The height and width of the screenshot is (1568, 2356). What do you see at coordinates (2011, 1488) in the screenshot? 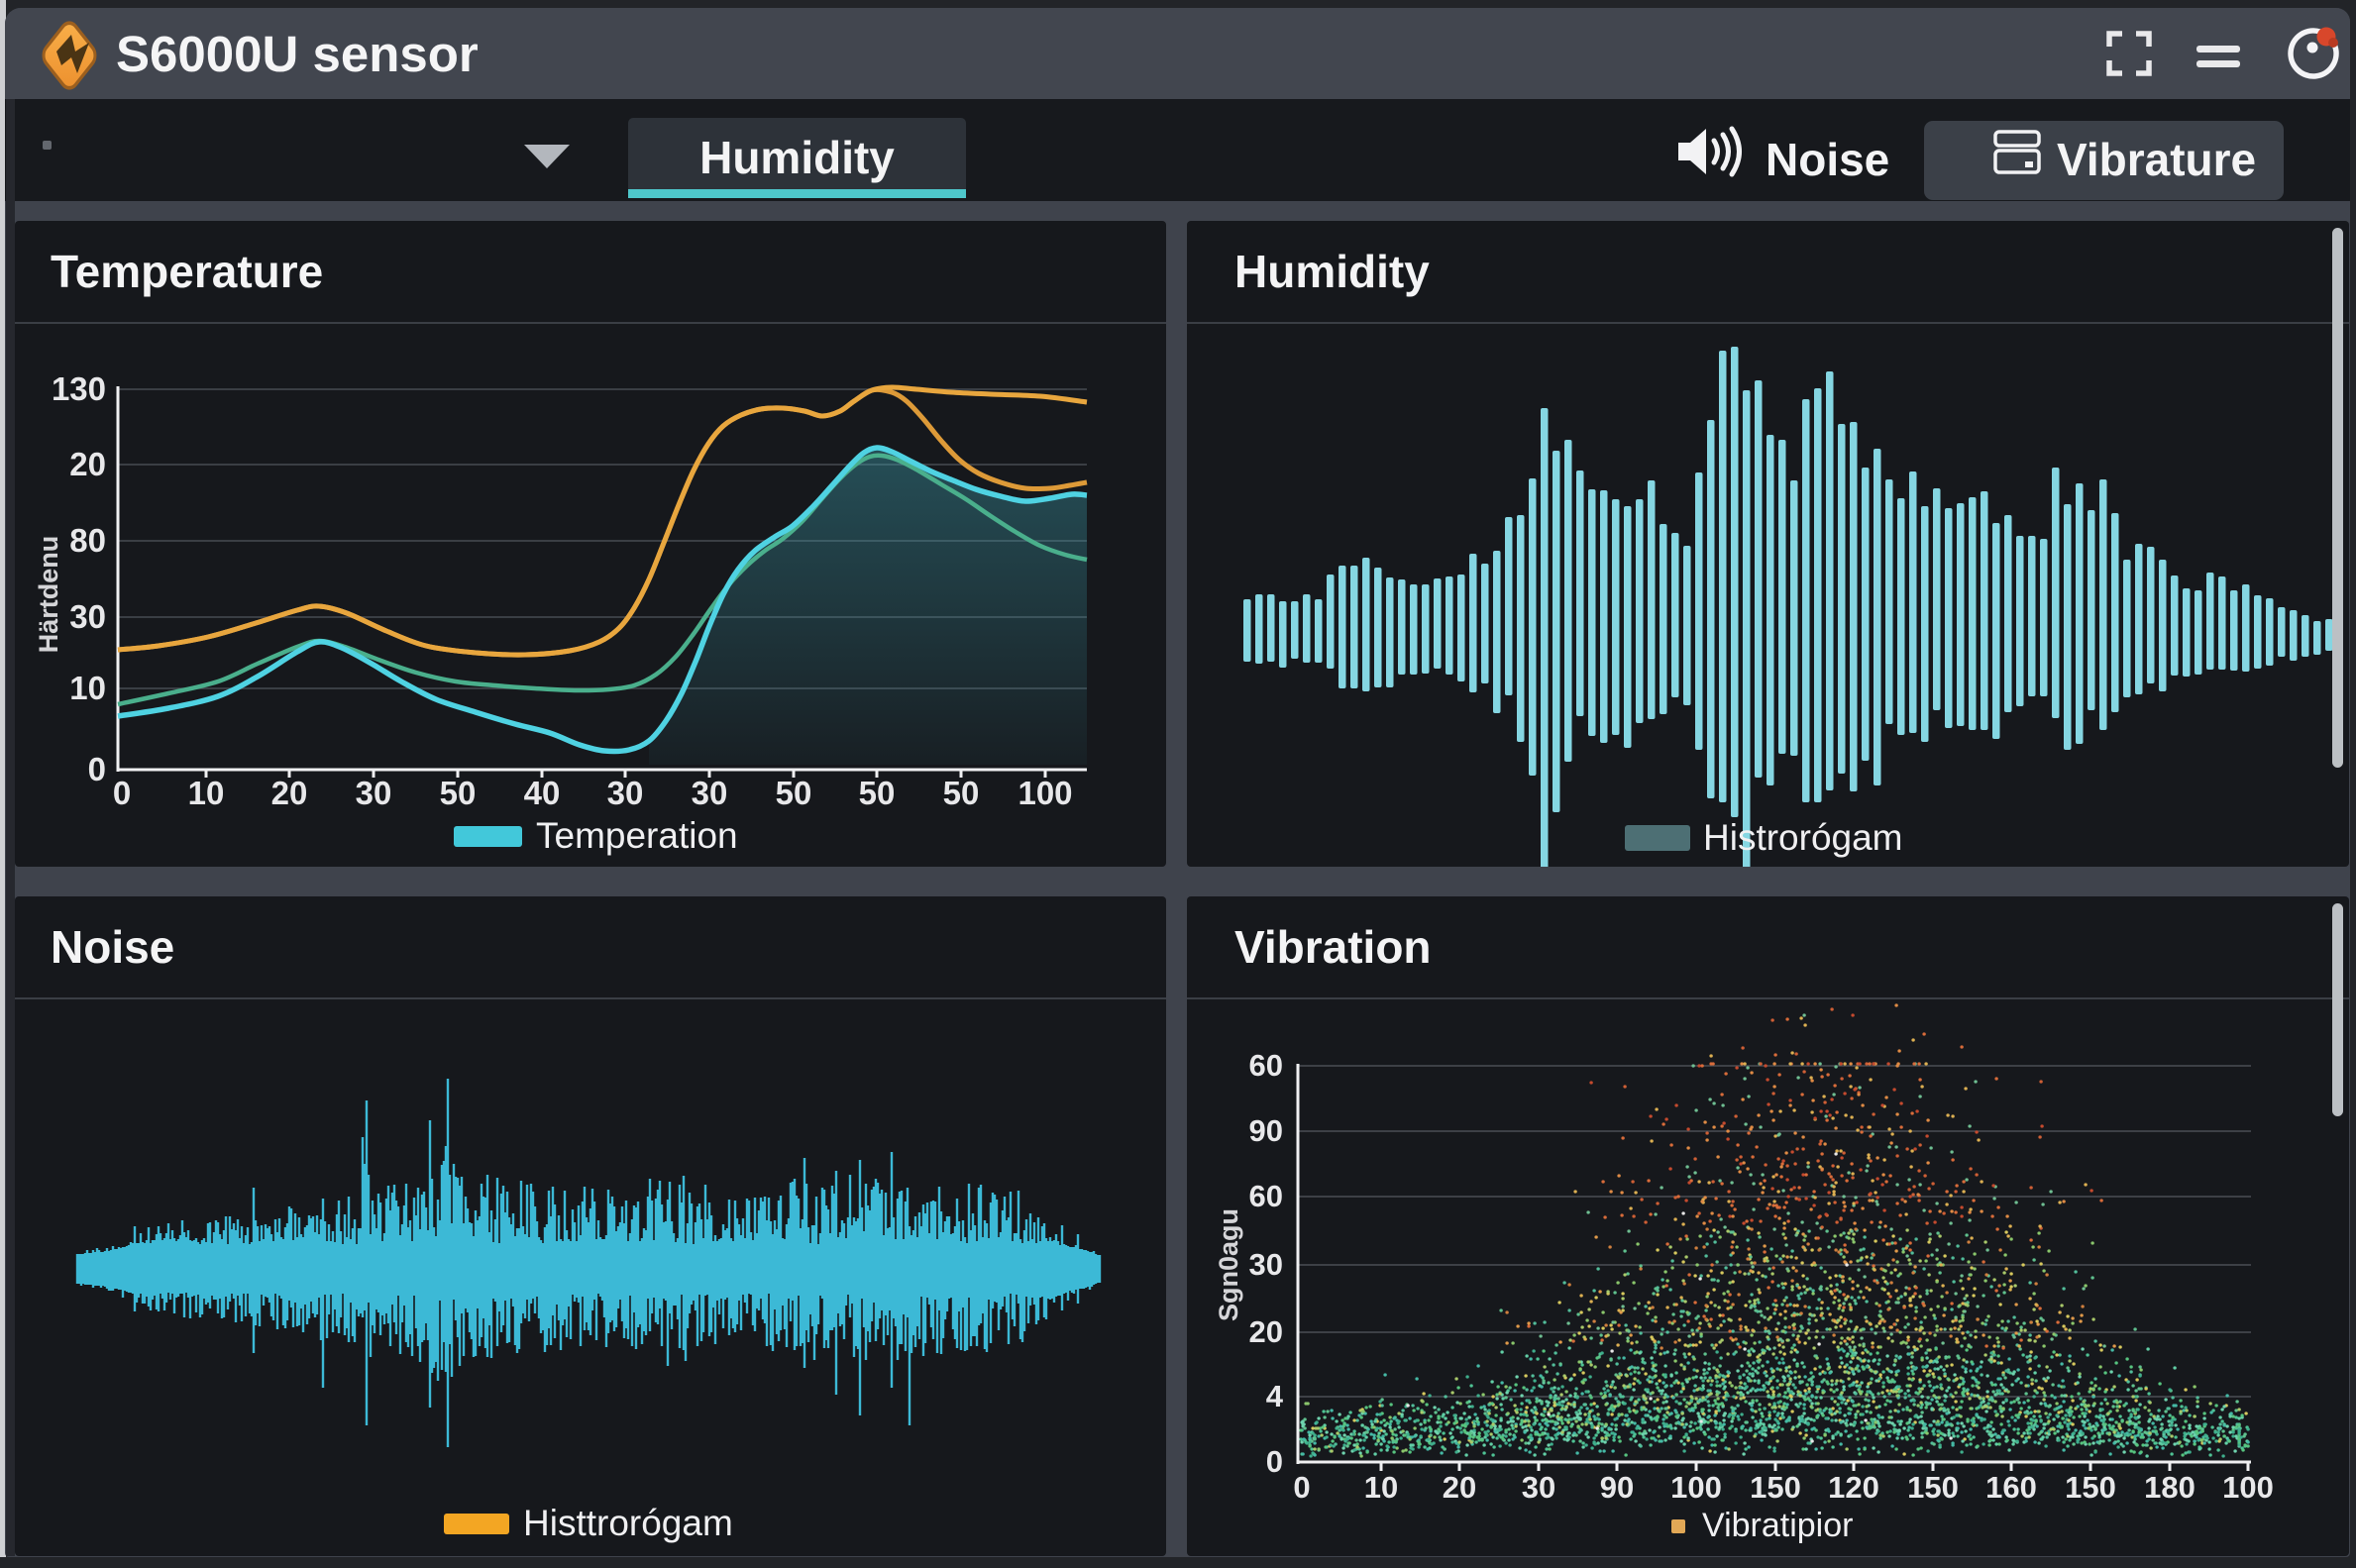
I see `svg-text: 160` at bounding box center [2011, 1488].